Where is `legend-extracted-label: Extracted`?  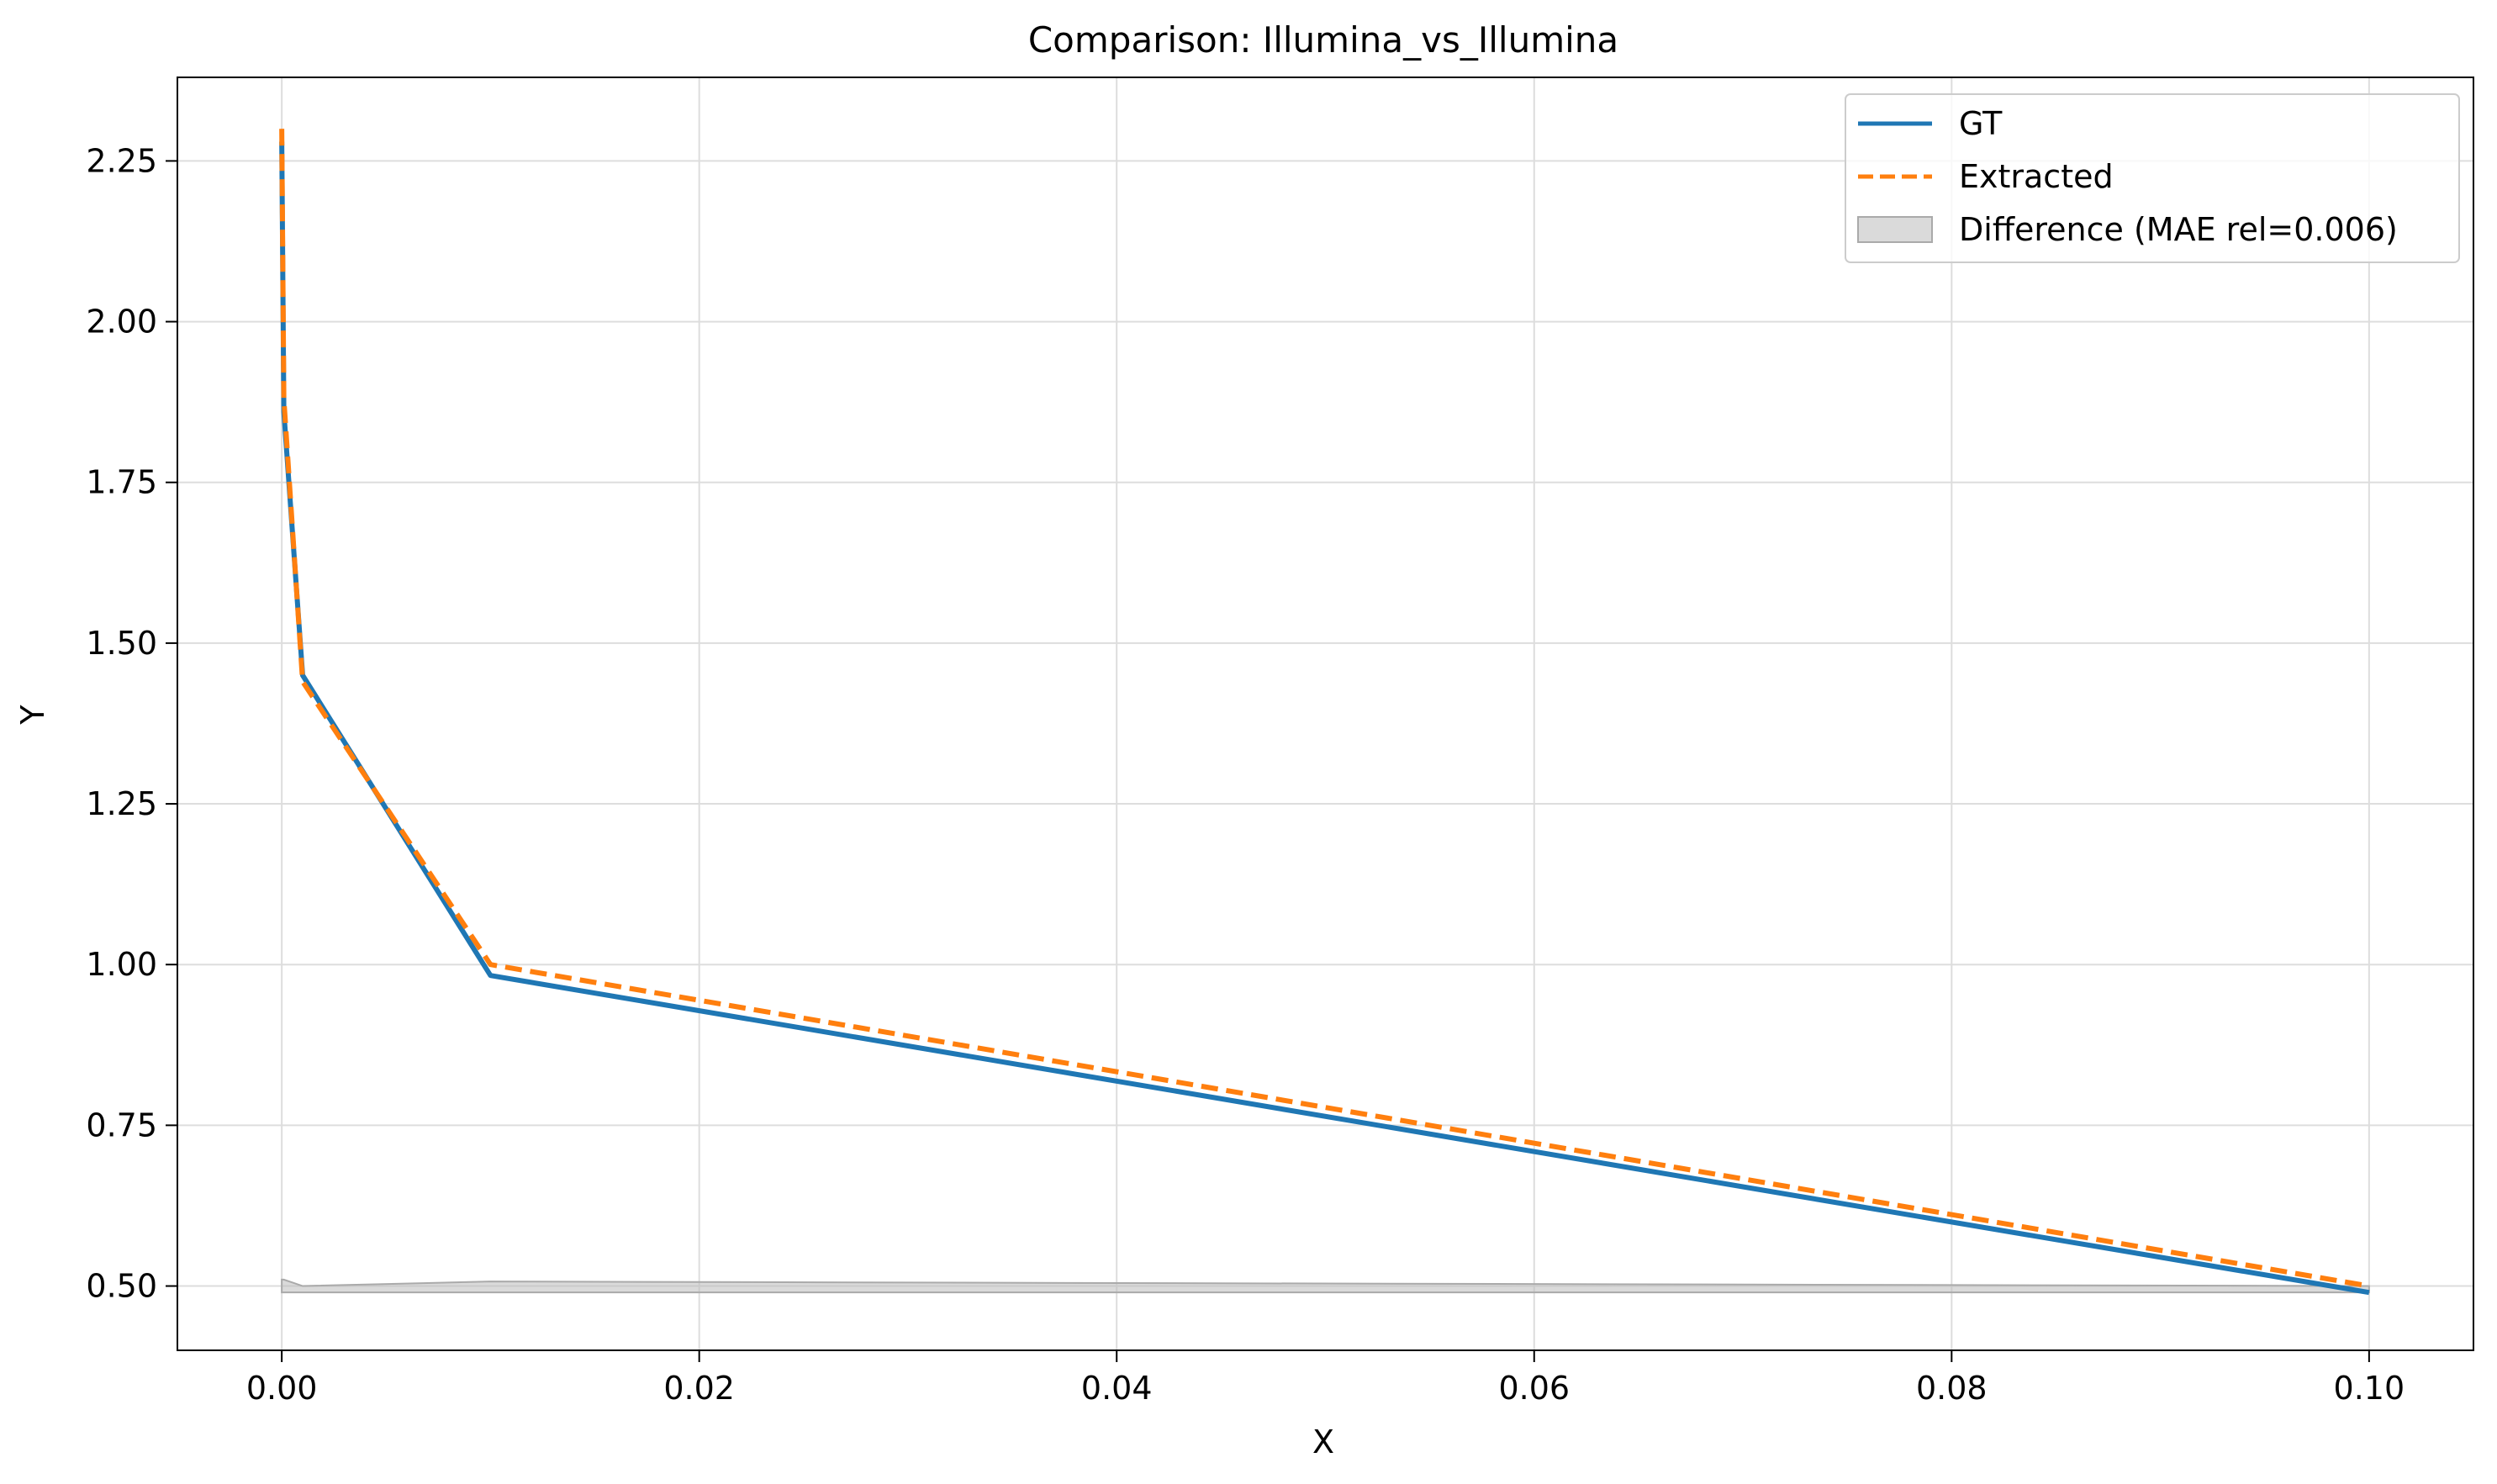
legend-extracted-label: Extracted is located at coordinates (2036, 176).